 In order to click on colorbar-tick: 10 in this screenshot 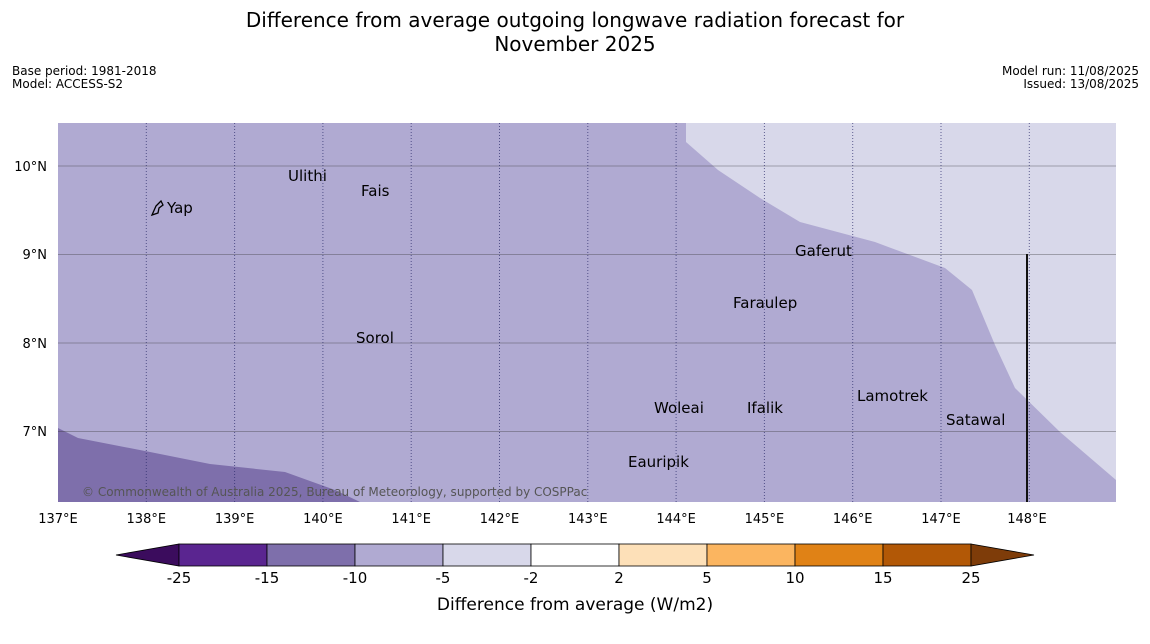, I will do `click(794, 578)`.